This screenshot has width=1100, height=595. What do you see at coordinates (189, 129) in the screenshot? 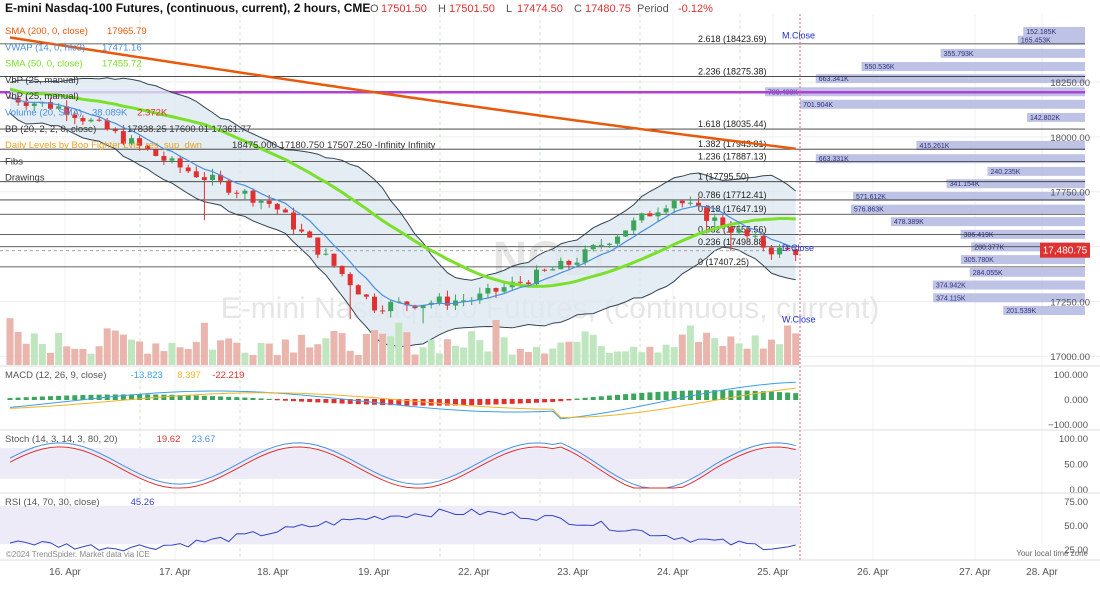
I see `legend-value: 17838.25 17600.01 17361.77` at bounding box center [189, 129].